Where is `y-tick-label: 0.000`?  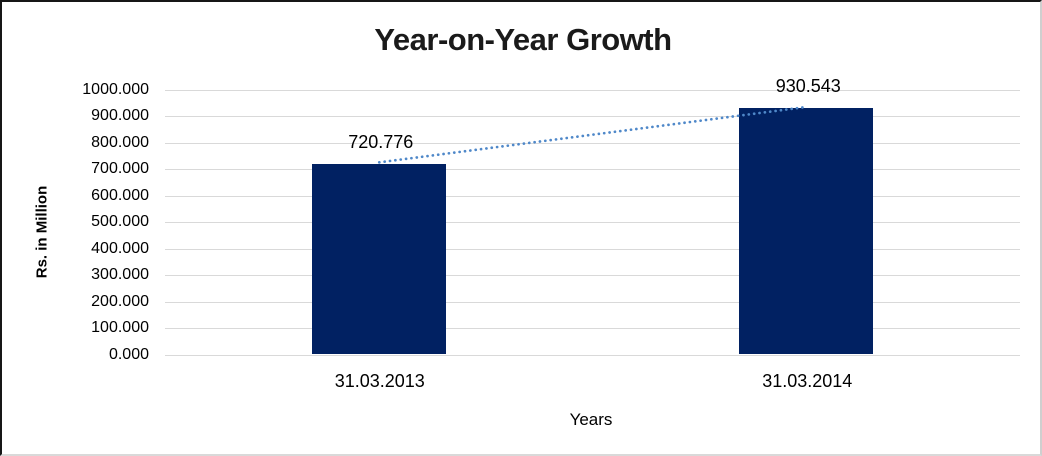 y-tick-label: 0.000 is located at coordinates (128, 354).